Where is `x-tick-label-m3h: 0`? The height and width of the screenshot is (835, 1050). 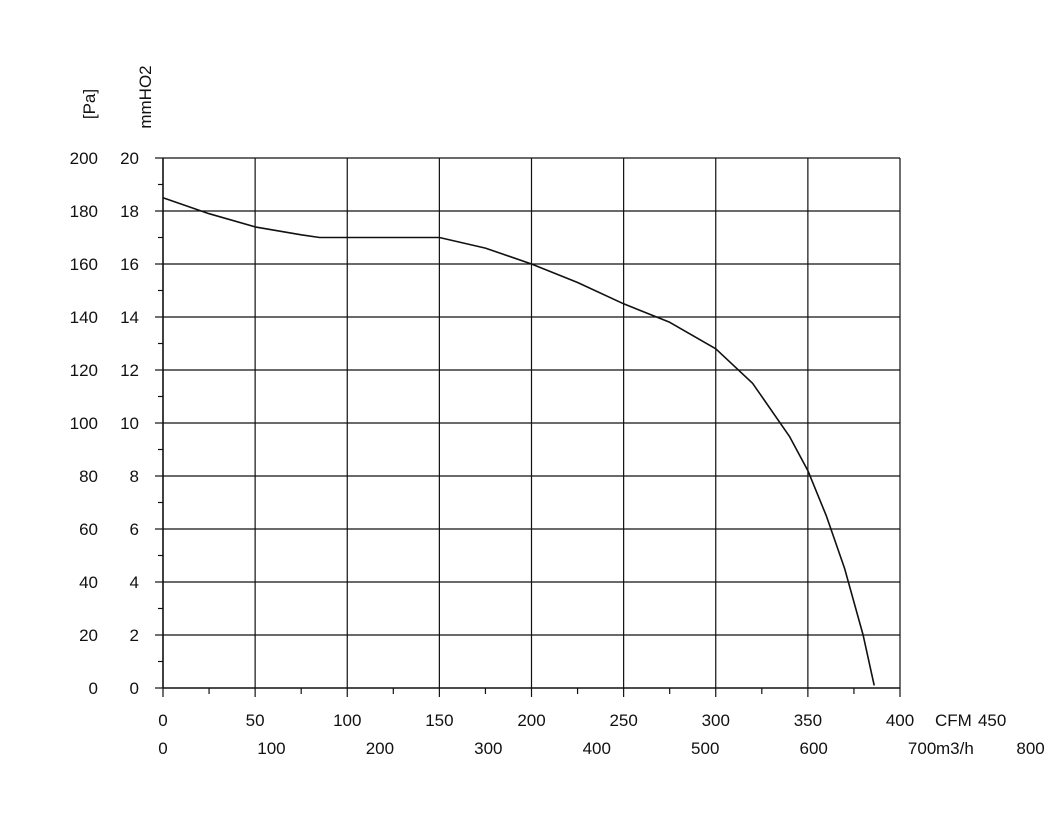
x-tick-label-m3h: 0 is located at coordinates (162, 748).